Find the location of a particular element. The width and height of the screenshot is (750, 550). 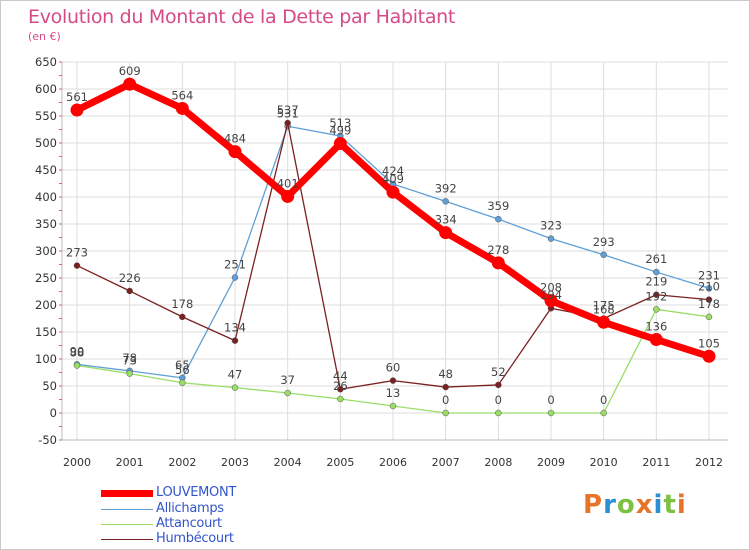

y-tick-label: 350 is located at coordinates (46, 224).